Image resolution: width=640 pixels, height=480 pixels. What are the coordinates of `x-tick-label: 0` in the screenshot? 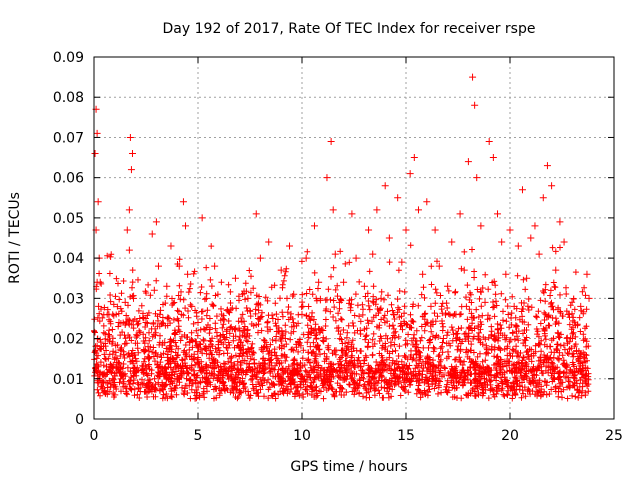 It's located at (94, 436).